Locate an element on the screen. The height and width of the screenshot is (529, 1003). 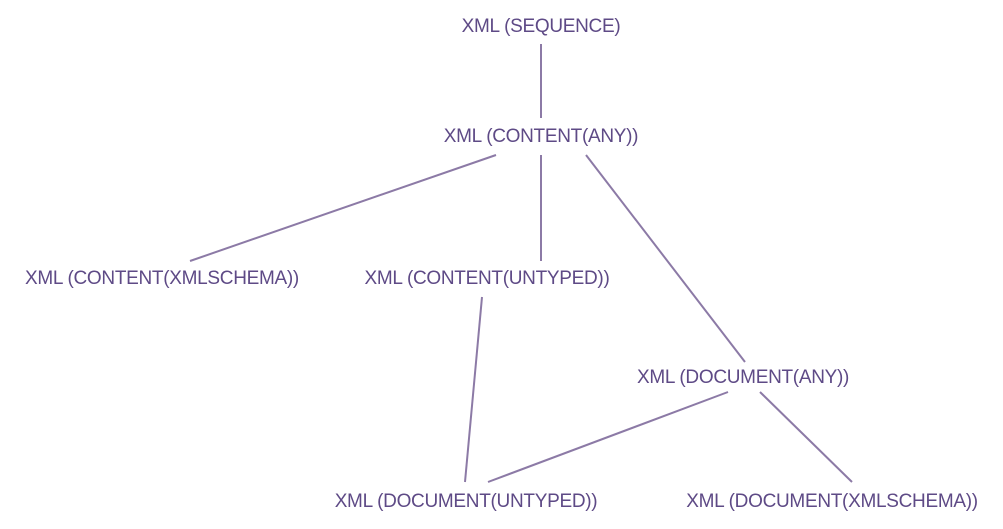
edge-content-untyped-to-document-untyped is located at coordinates (473, 389).